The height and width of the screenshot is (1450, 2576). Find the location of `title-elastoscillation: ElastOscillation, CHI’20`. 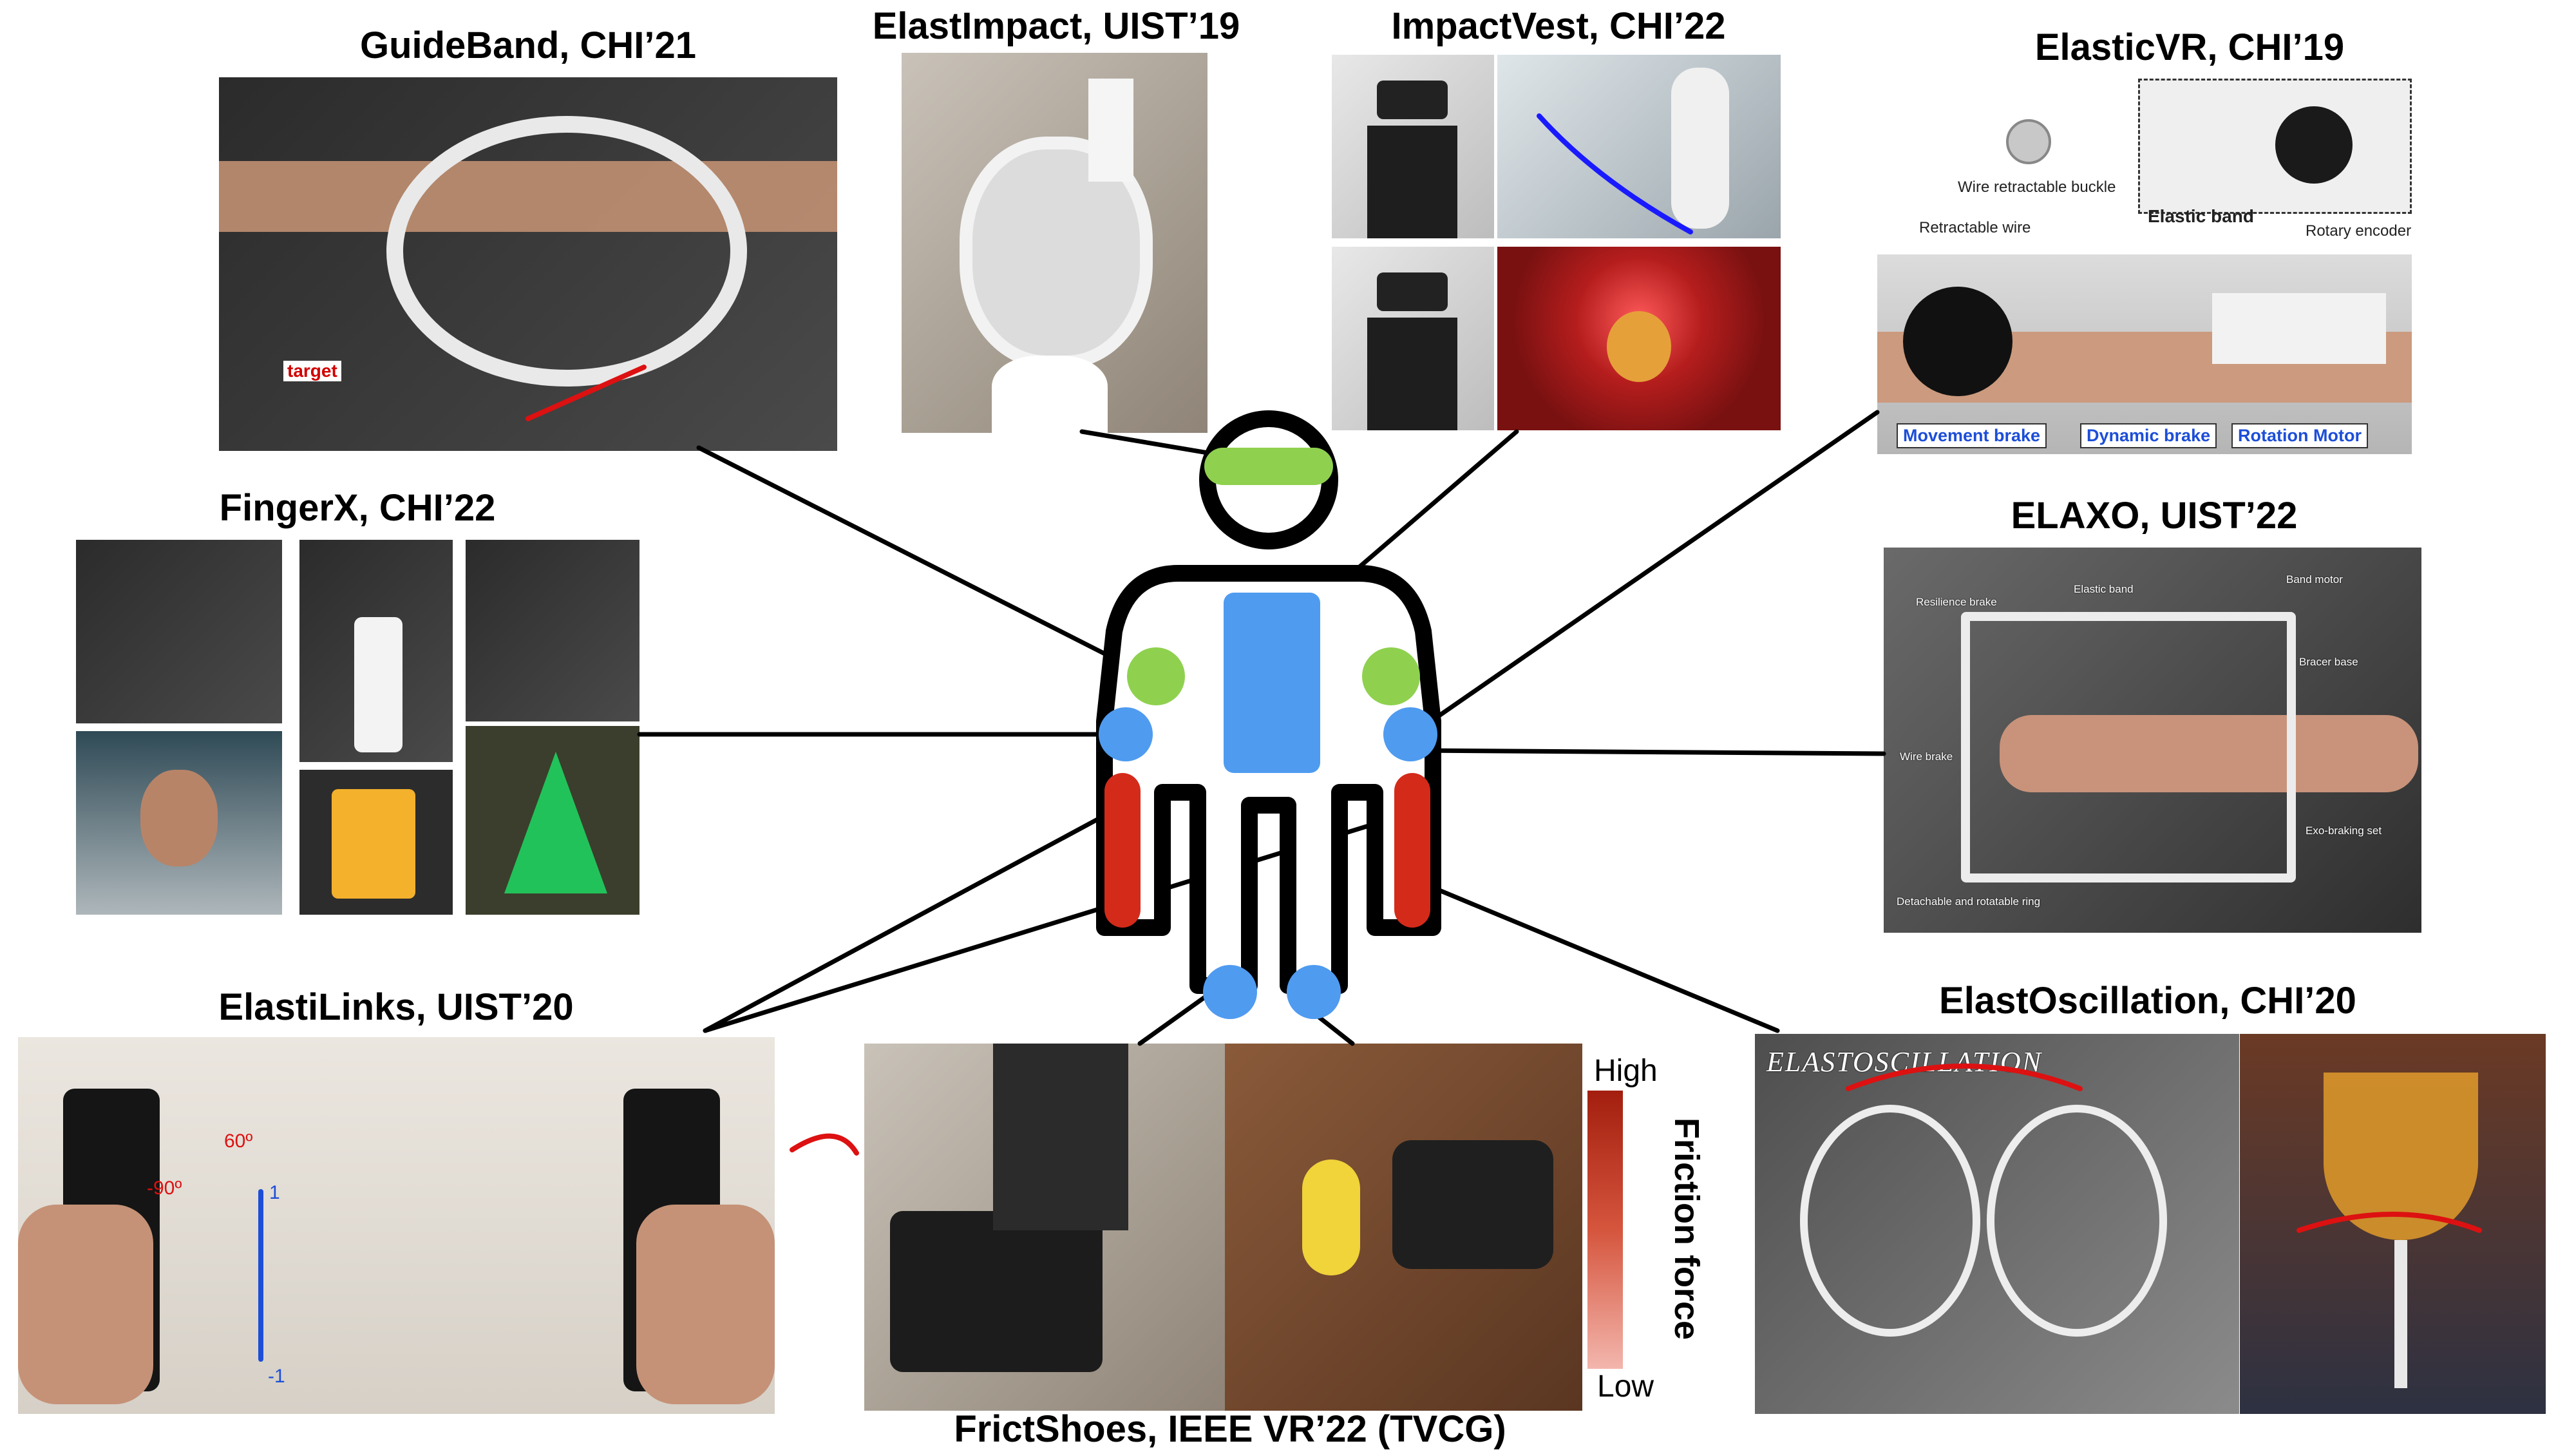

title-elastoscillation: ElastOscillation, CHI’20 is located at coordinates (2147, 1001).